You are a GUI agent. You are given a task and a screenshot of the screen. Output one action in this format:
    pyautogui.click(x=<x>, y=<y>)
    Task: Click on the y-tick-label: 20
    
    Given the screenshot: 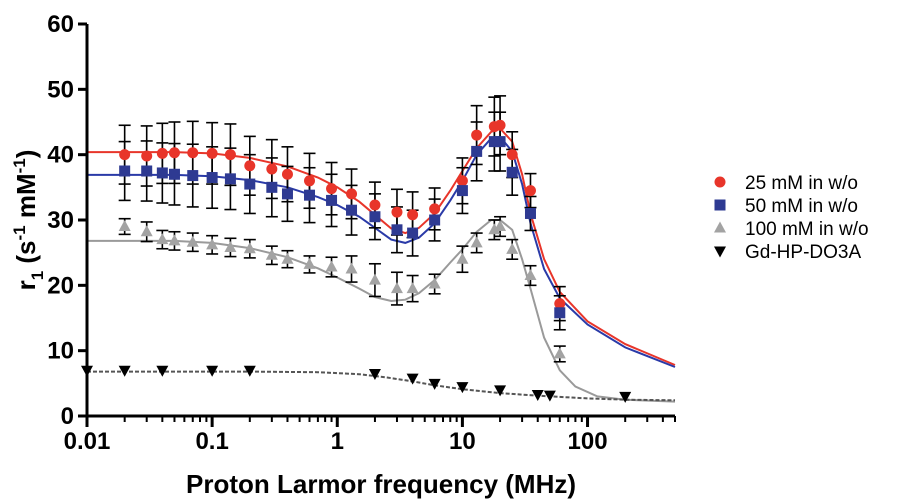 What is the action you would take?
    pyautogui.click(x=60, y=285)
    